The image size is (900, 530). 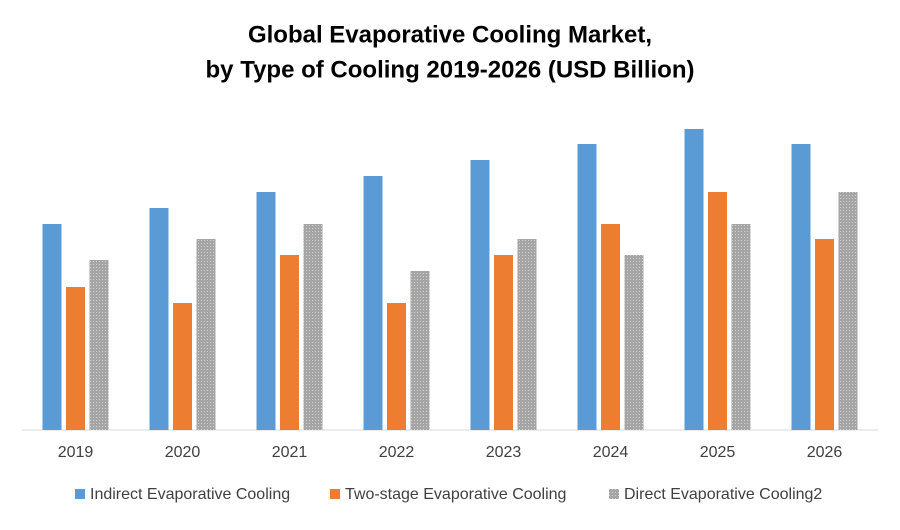 What do you see at coordinates (723, 494) in the screenshot?
I see `legend-label: Direct Evaporative Cooling2` at bounding box center [723, 494].